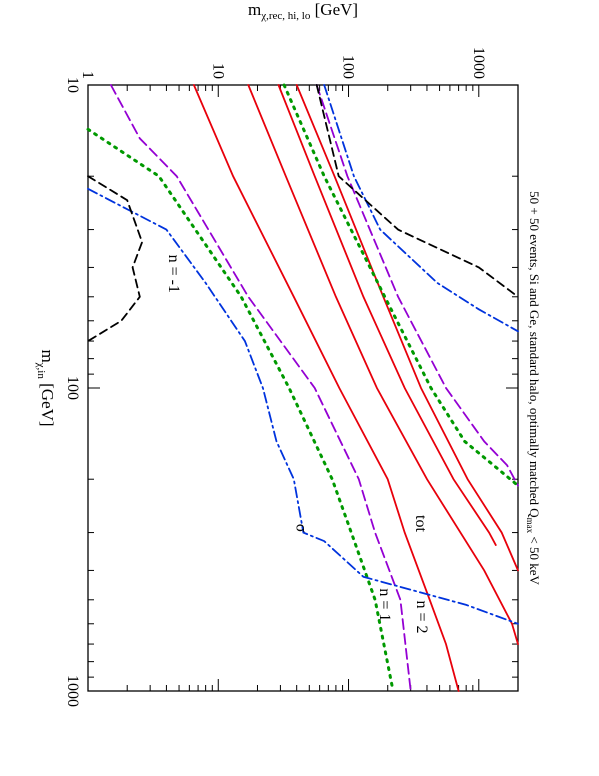  What do you see at coordinates (530, 526) in the screenshot?
I see `chart-title-sub: max` at bounding box center [530, 526].